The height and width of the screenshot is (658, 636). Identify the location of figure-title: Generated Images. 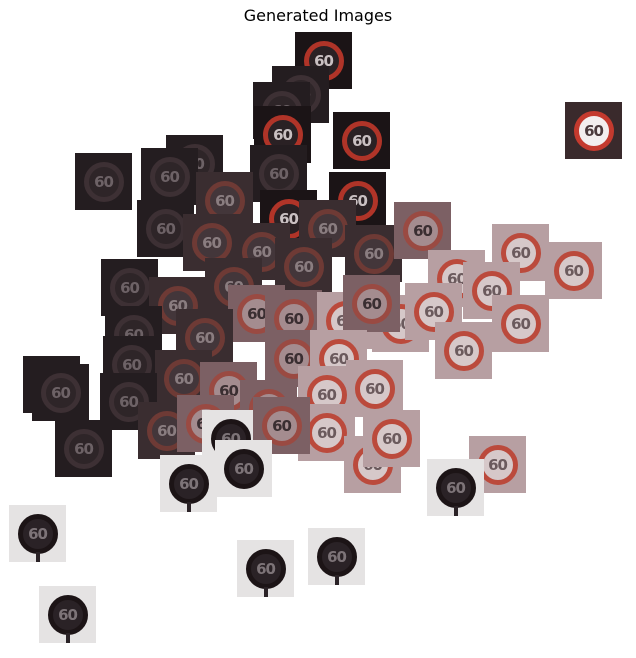
(318, 15).